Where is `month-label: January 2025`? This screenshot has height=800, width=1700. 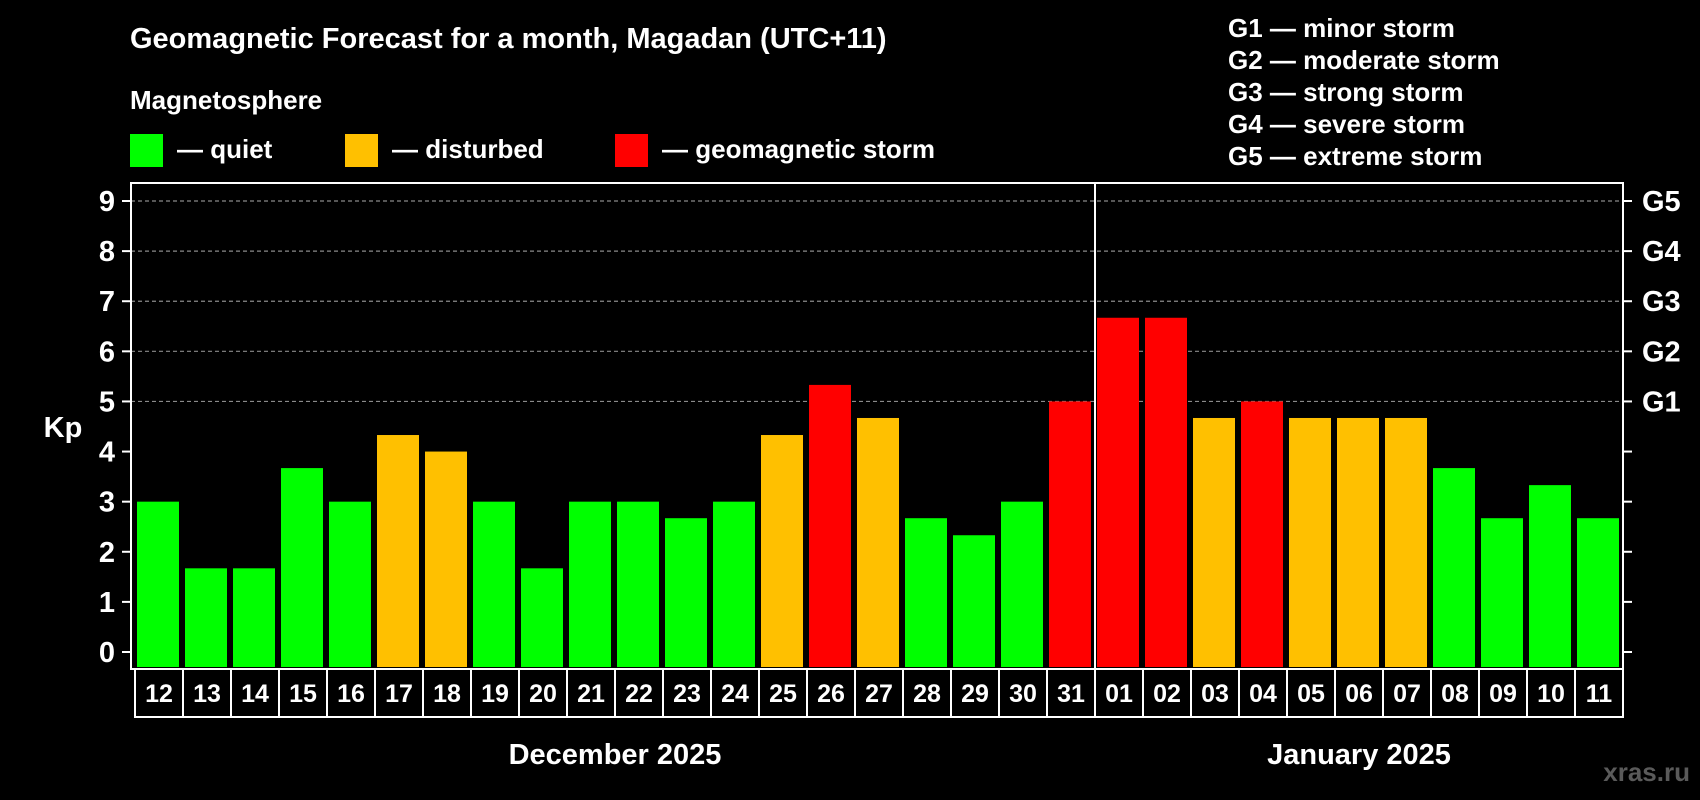
month-label: January 2025 is located at coordinates (1359, 755).